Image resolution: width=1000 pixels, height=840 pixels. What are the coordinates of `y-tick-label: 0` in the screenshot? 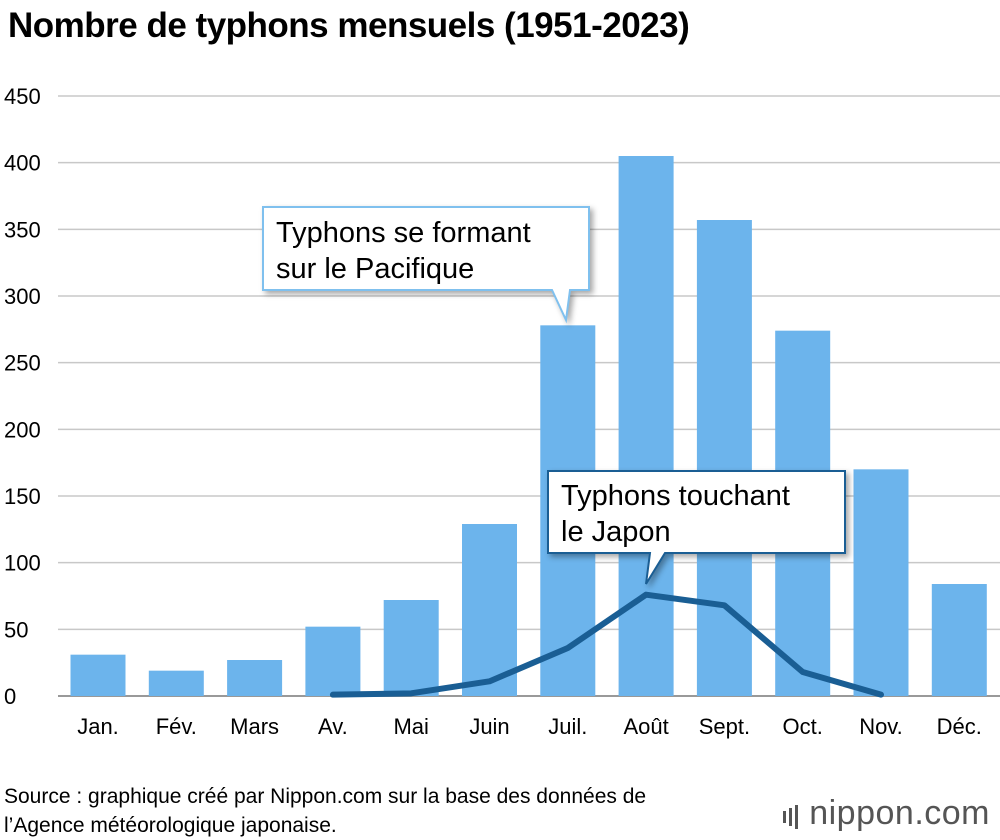 It's located at (10, 696).